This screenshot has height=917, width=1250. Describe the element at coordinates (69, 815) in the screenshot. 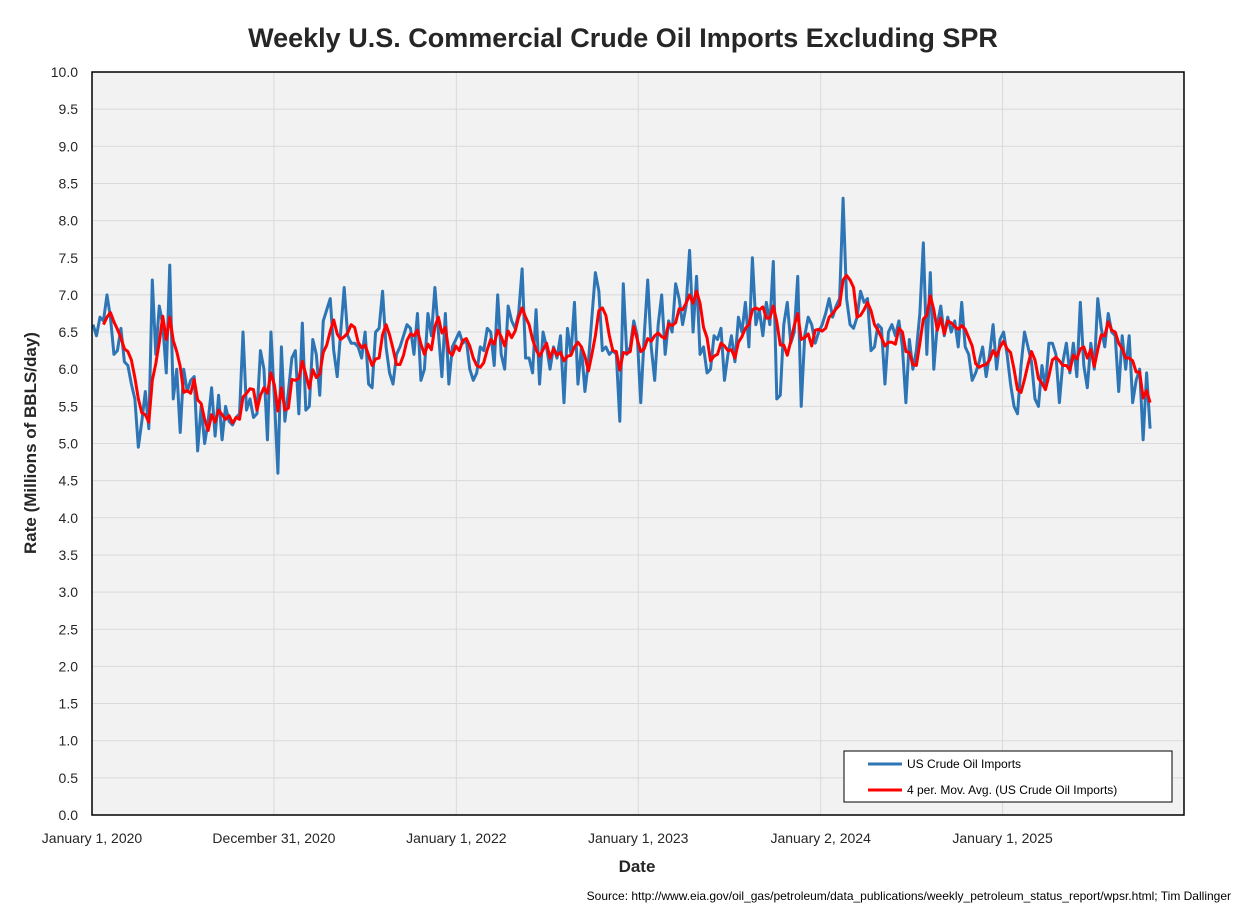

I see `y-tick-label: 0.0` at that location.